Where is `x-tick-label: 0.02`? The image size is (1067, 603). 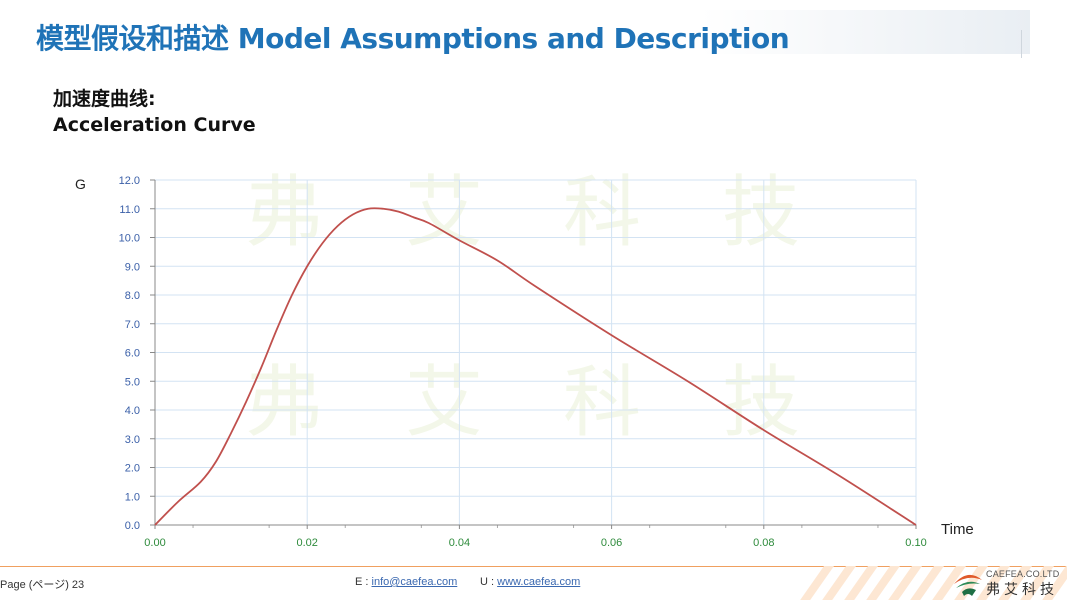 x-tick-label: 0.02 is located at coordinates (306, 543).